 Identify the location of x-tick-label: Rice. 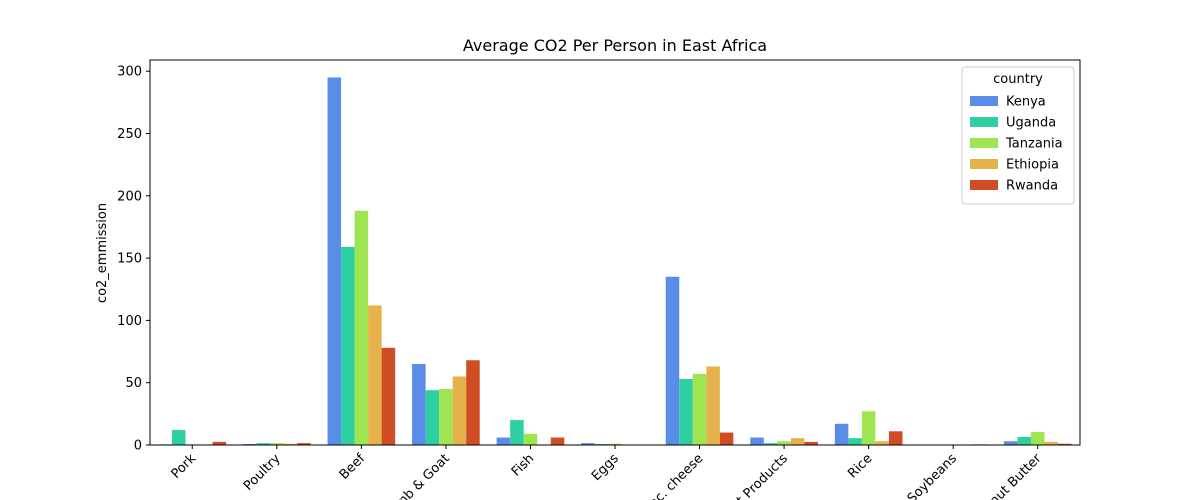
(860, 466).